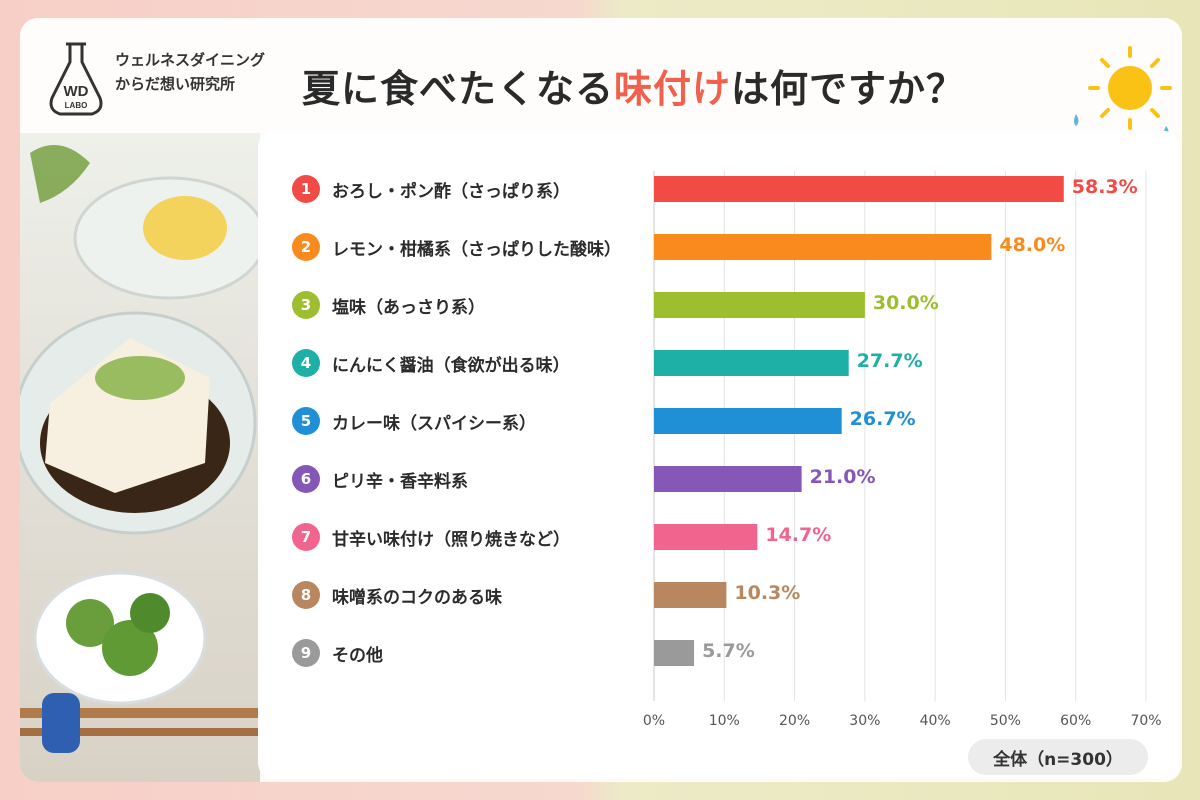 This screenshot has height=800, width=1200. What do you see at coordinates (306, 653) in the screenshot?
I see `rank-badge: 9` at bounding box center [306, 653].